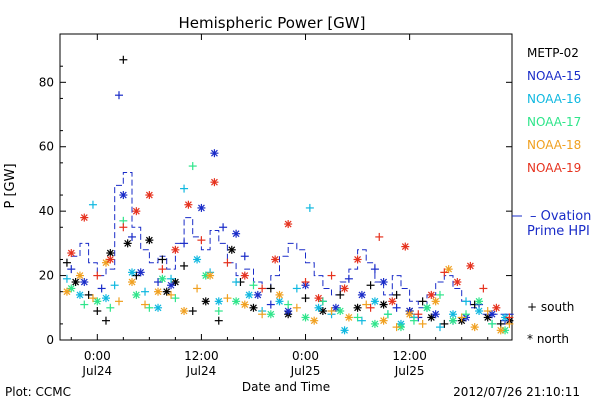 This screenshot has height=404, width=600. Describe the element at coordinates (554, 76) in the screenshot. I see `legend-item: NOAA-15` at that location.